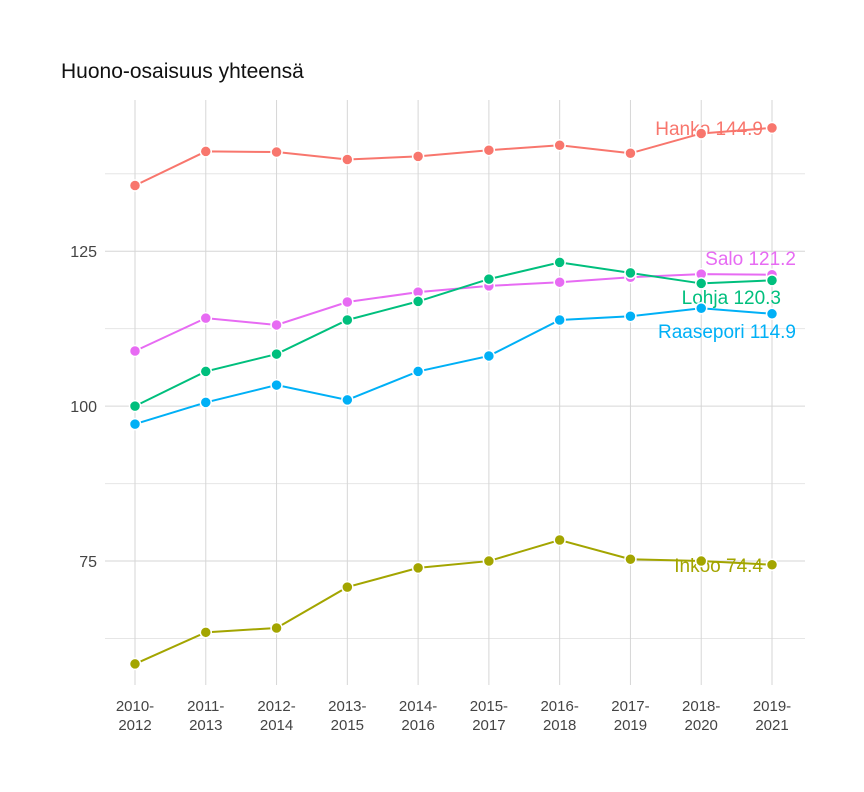 The image size is (864, 792). I want to click on series-label-inkoo: Inkoo 74.4, so click(718, 566).